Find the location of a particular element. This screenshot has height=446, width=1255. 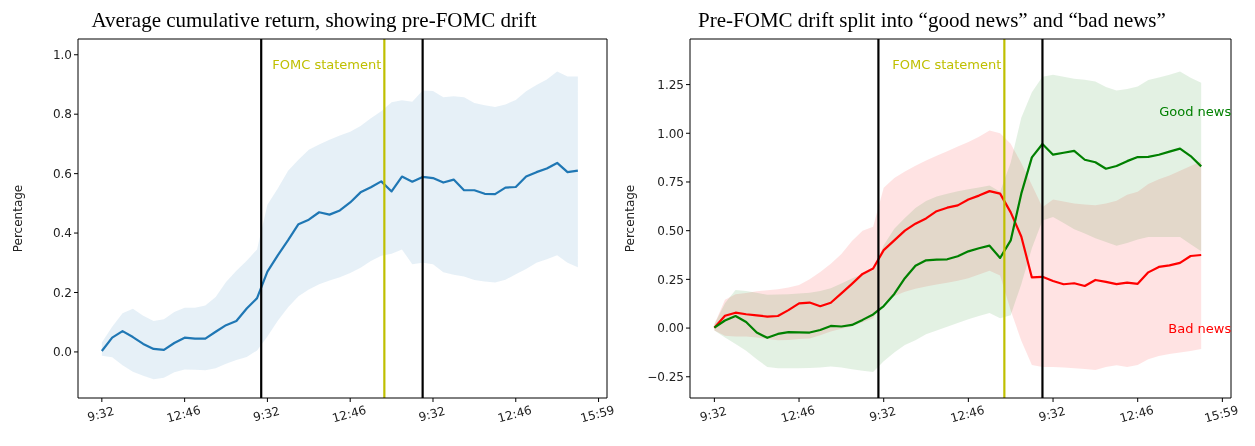

y-tick-label: 0.4 is located at coordinates (62, 233).